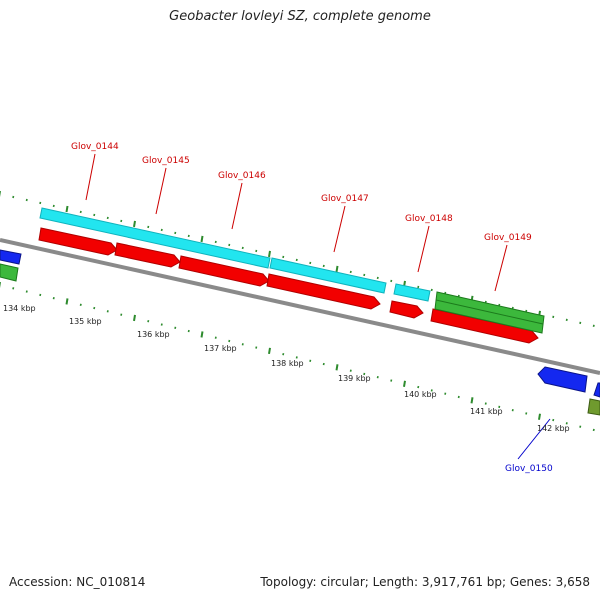  What do you see at coordinates (345, 199) in the screenshot?
I see `gene-label-glov-0147: Glov_0147` at bounding box center [345, 199].